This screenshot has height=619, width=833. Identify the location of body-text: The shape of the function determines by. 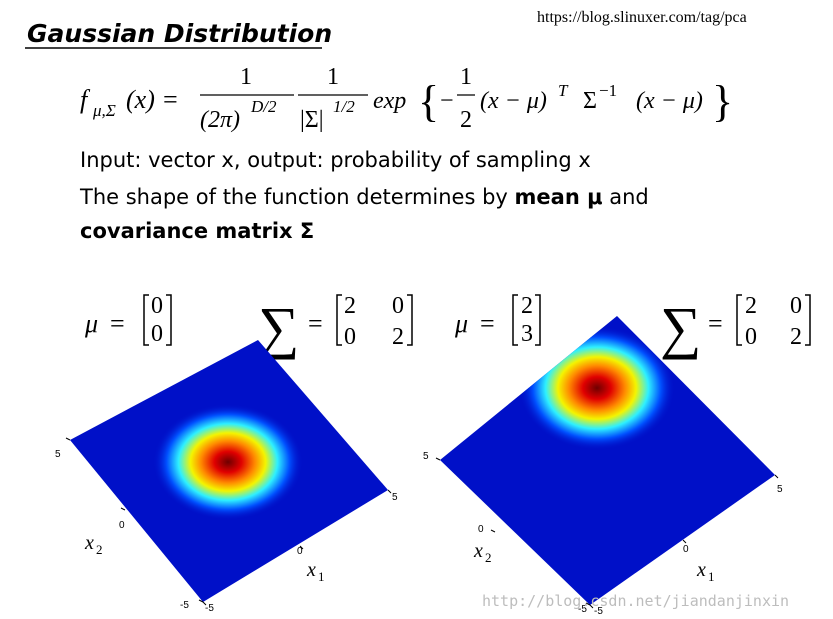
(297, 197).